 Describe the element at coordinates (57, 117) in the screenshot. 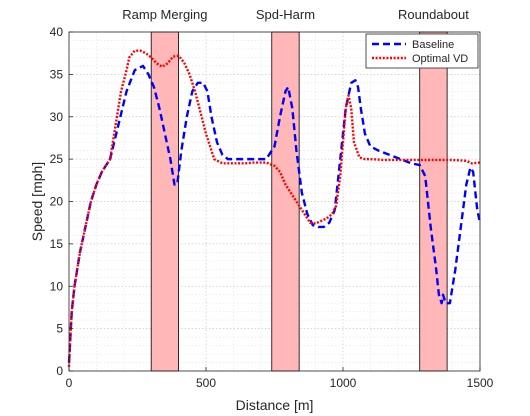

I see `y-tick-label: 30` at that location.